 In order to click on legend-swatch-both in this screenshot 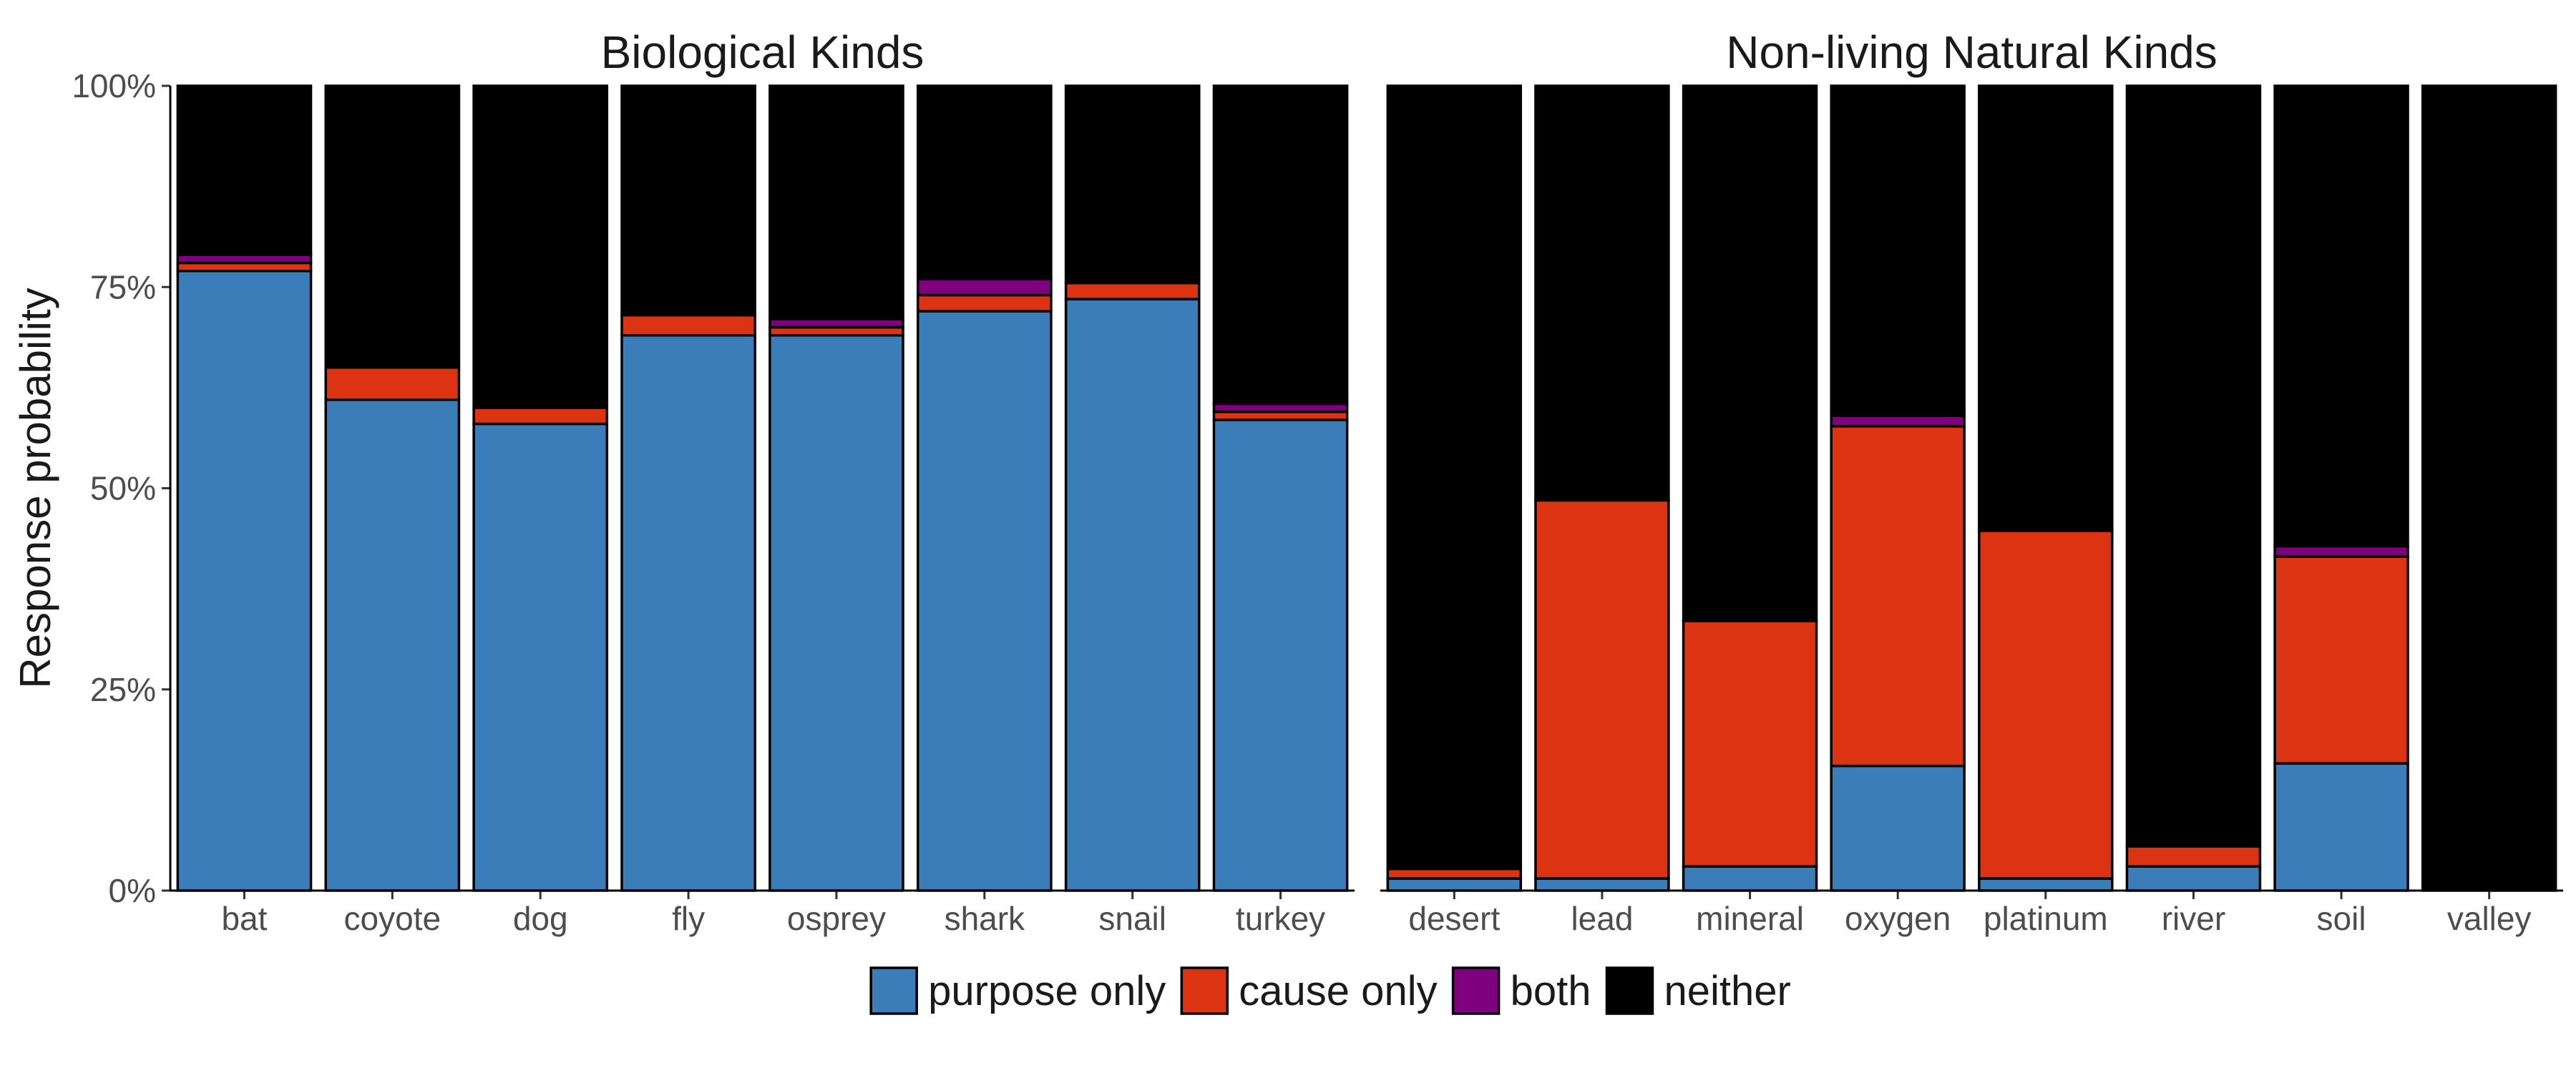, I will do `click(1476, 990)`.